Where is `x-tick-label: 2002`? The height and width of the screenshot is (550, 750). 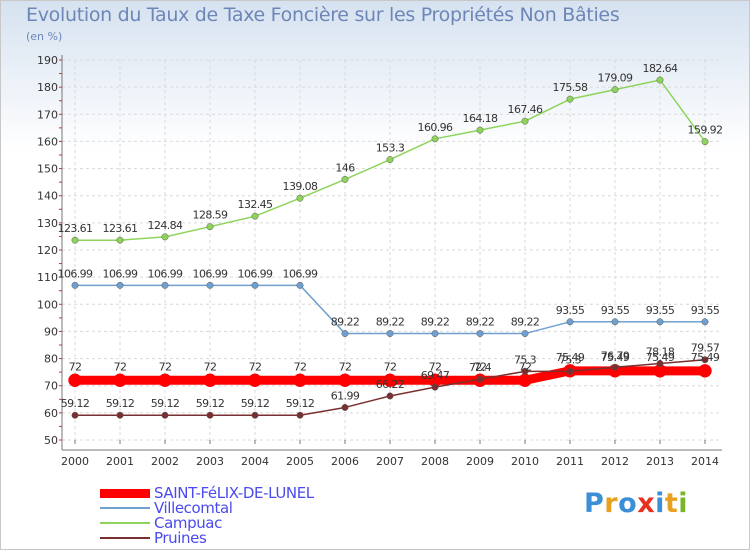
x-tick-label: 2002 is located at coordinates (165, 461).